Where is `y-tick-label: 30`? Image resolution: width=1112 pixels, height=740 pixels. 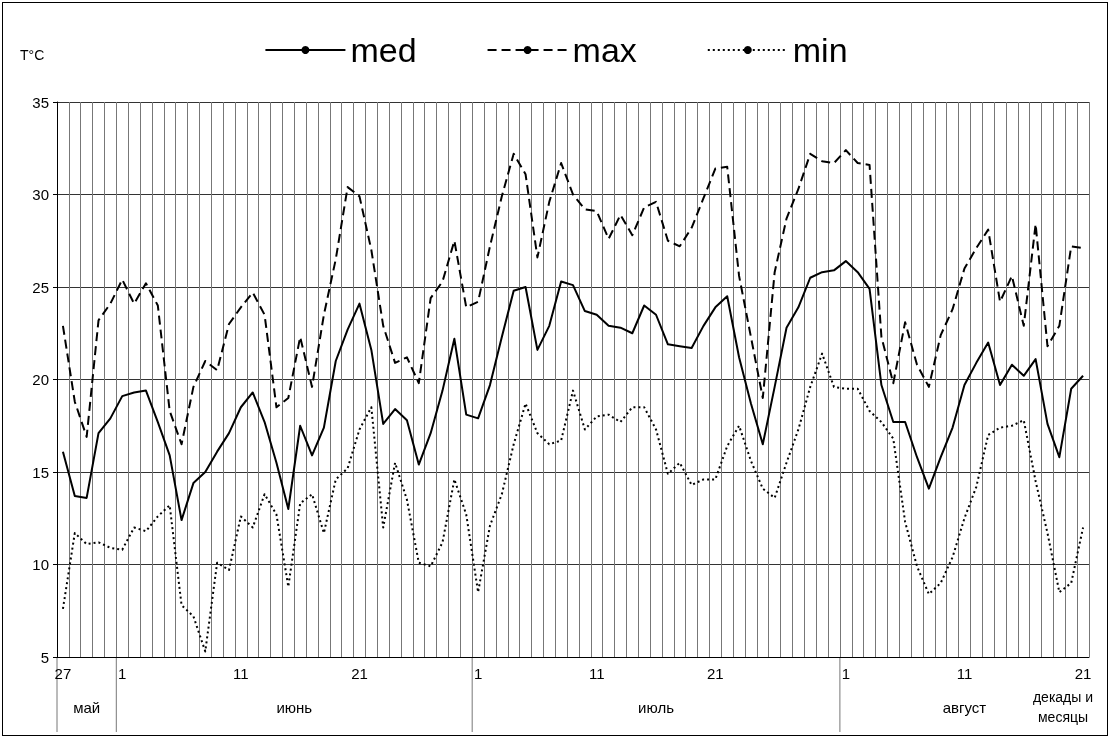
y-tick-label: 30 is located at coordinates (40, 194).